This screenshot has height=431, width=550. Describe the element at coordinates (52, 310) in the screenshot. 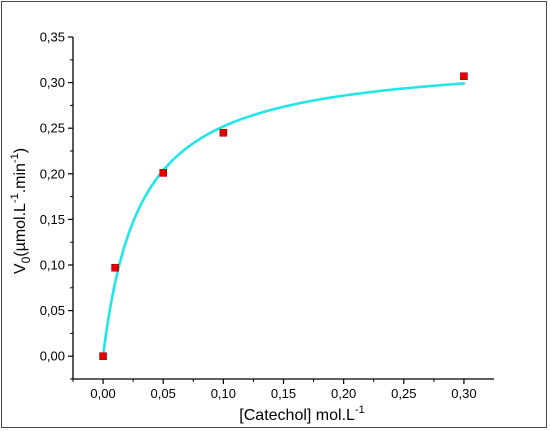

I see `y-tick-label: 0,05` at that location.